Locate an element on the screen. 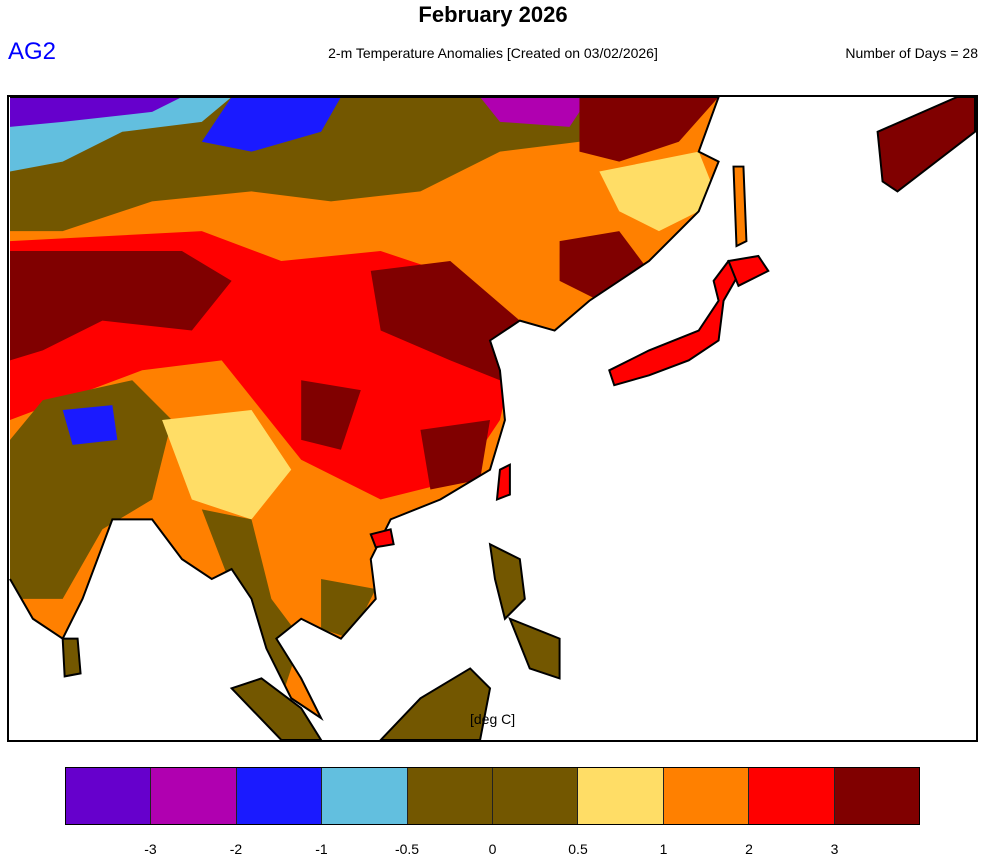  colorbar-tick: 0.5 is located at coordinates (578, 849).